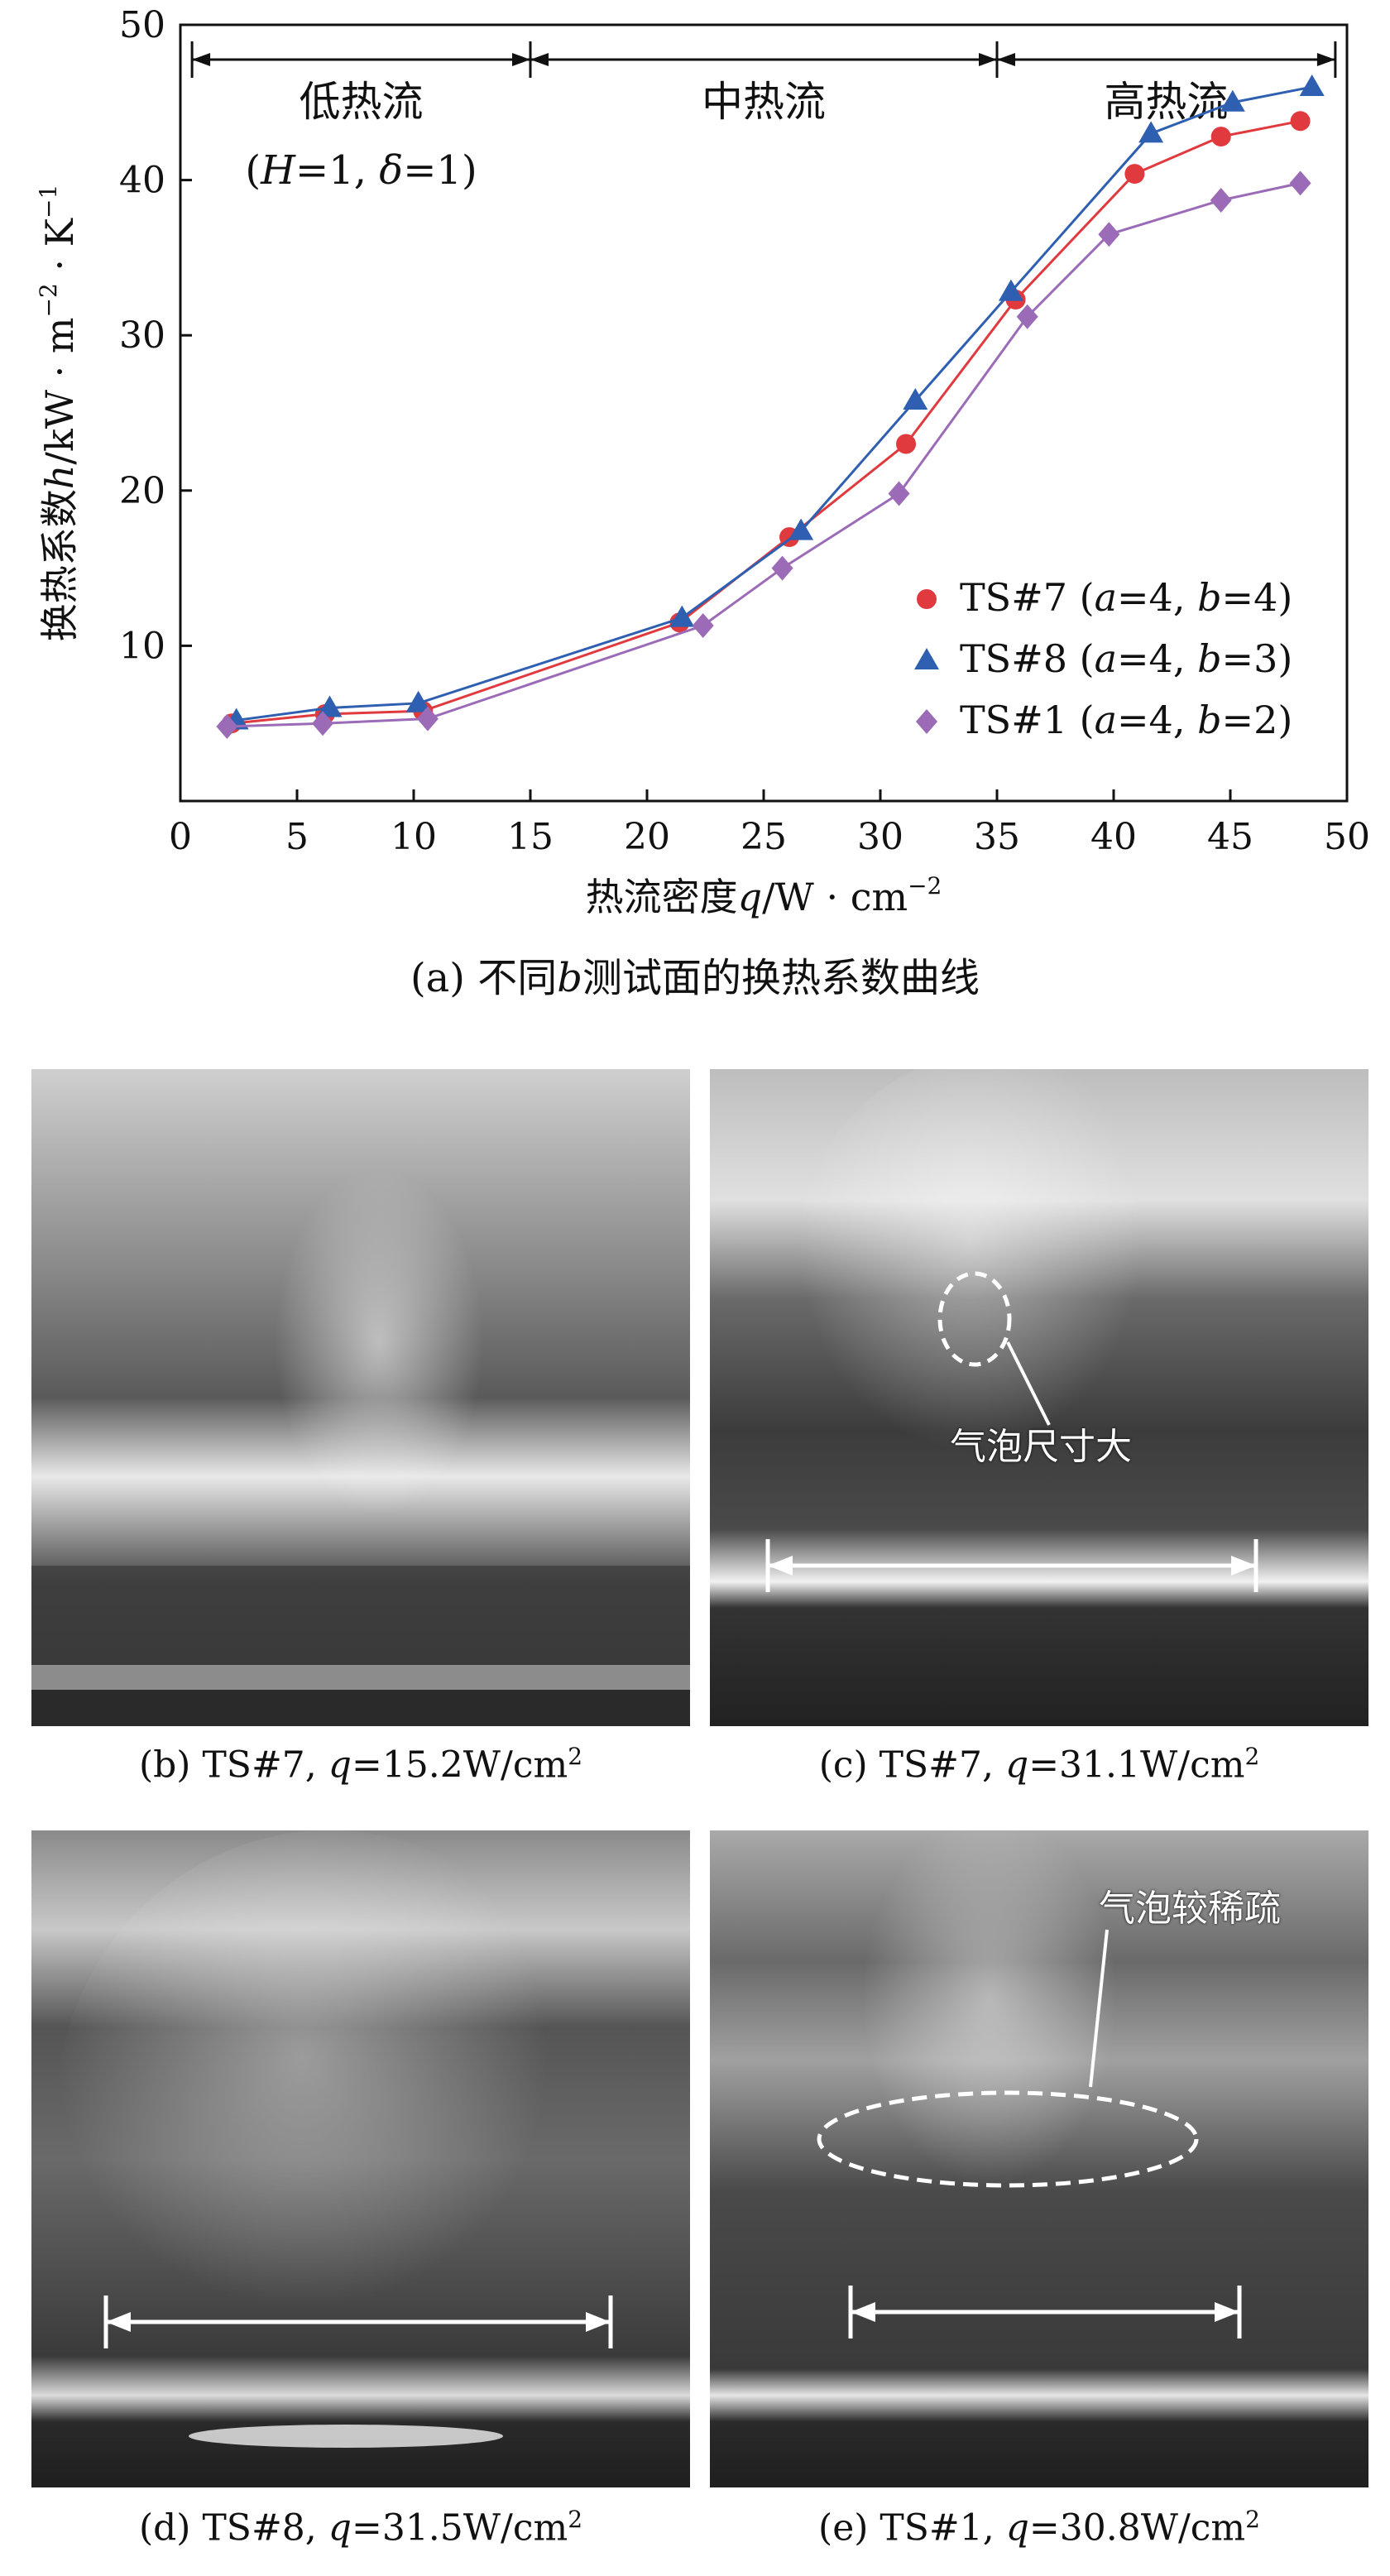 The image size is (1390, 2576). What do you see at coordinates (764, 102) in the screenshot?
I see `region-label: 中热流` at bounding box center [764, 102].